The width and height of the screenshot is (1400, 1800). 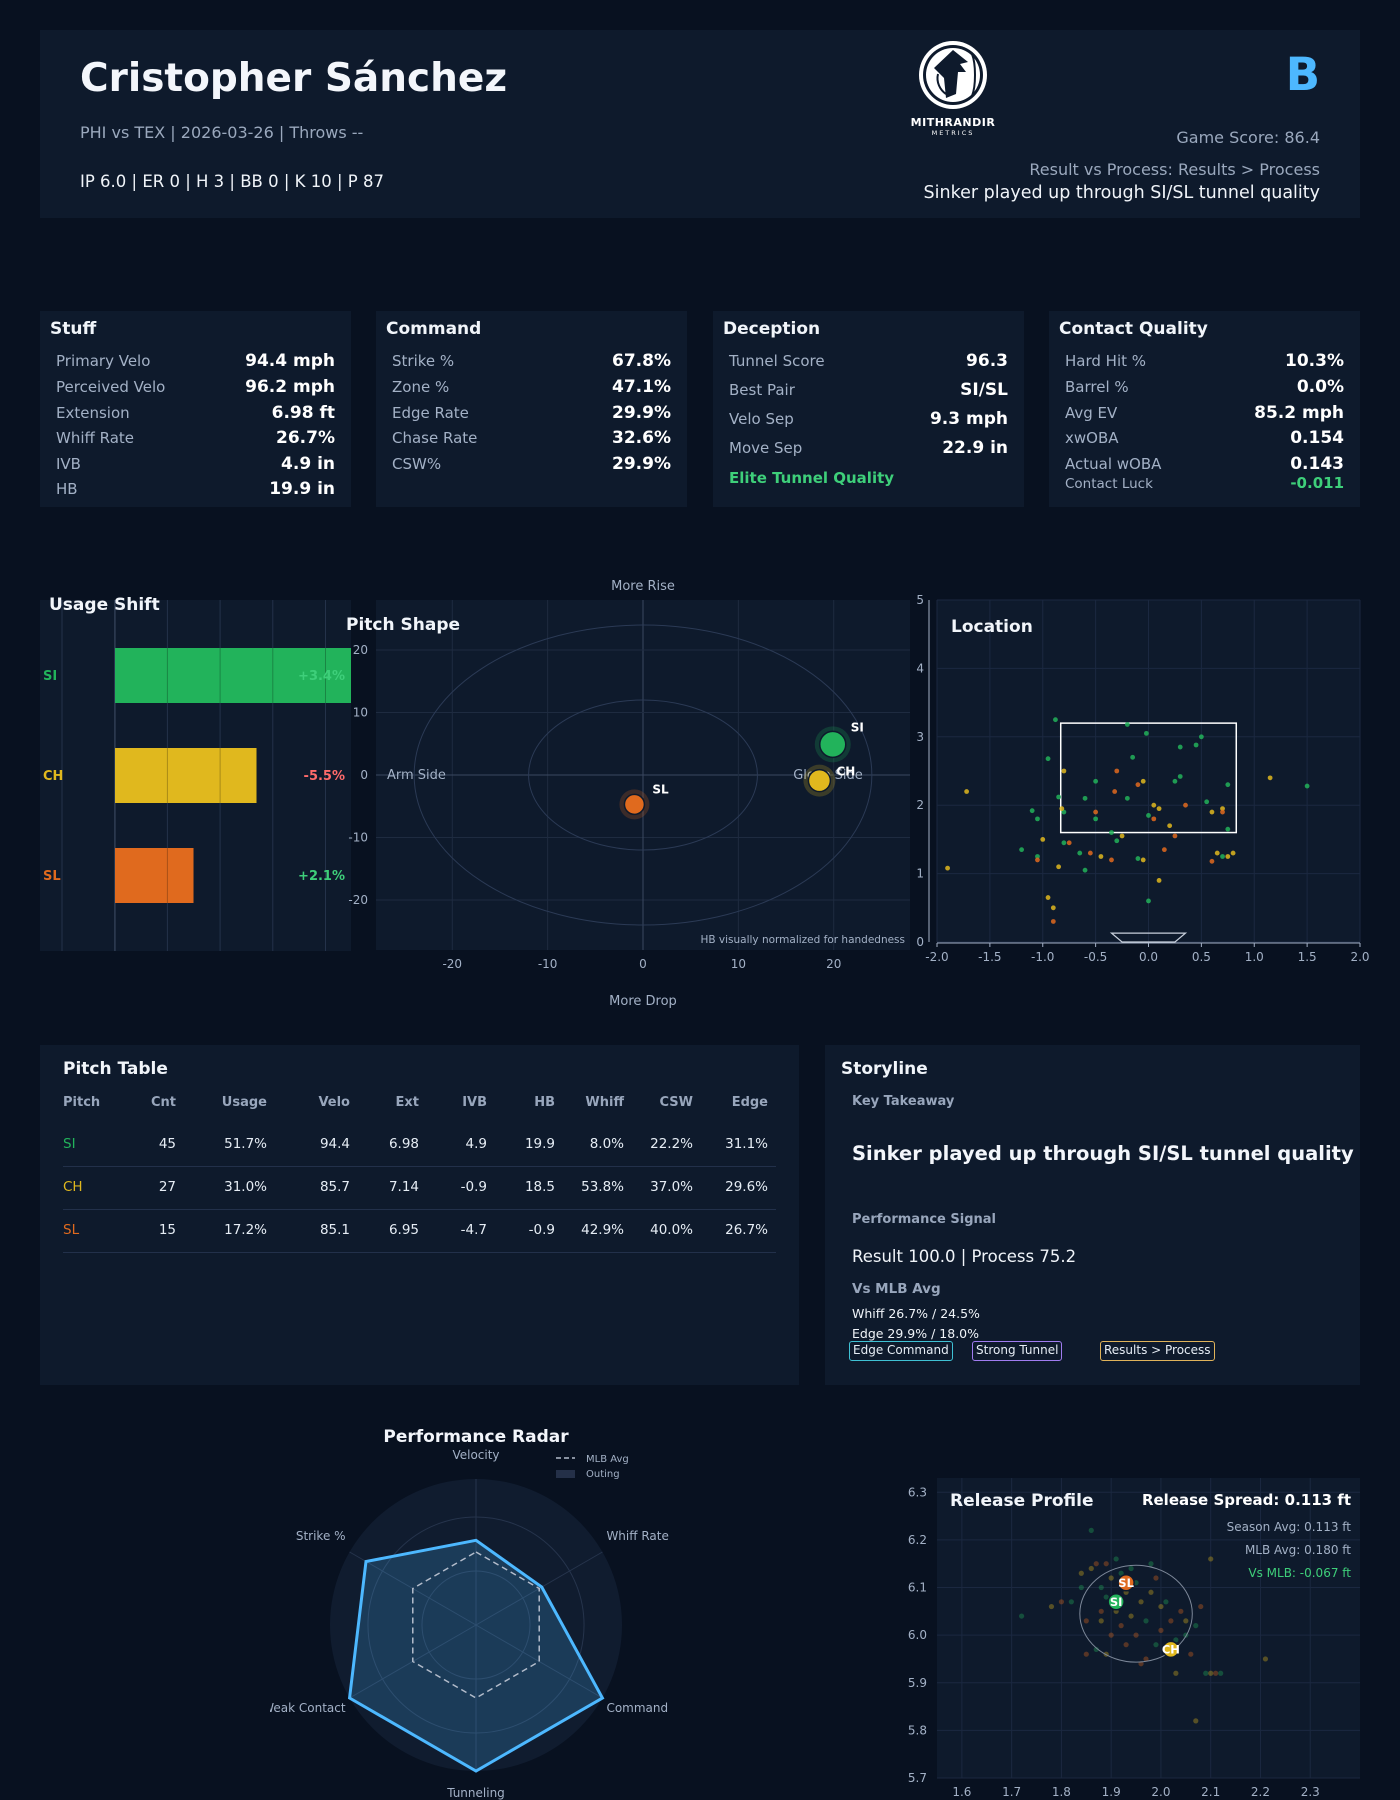 What do you see at coordinates (195, 361) in the screenshot?
I see `stat-row: Primary Velo 94.4 mph` at bounding box center [195, 361].